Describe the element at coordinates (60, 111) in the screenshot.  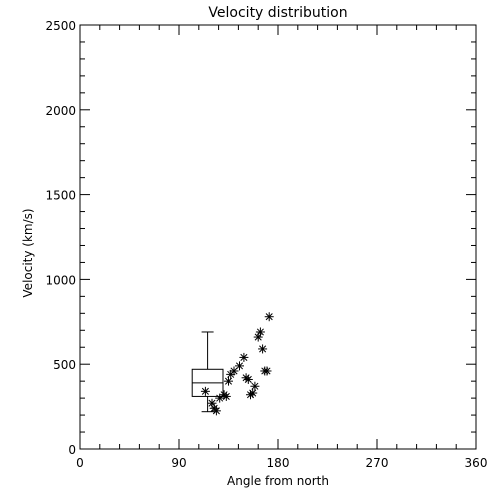
I see `y-tick-label: 2000` at that location.